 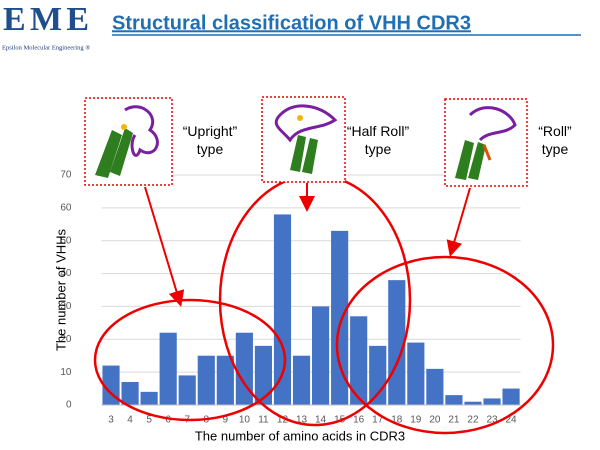 I want to click on x-tick-label: 14, so click(x=321, y=420).